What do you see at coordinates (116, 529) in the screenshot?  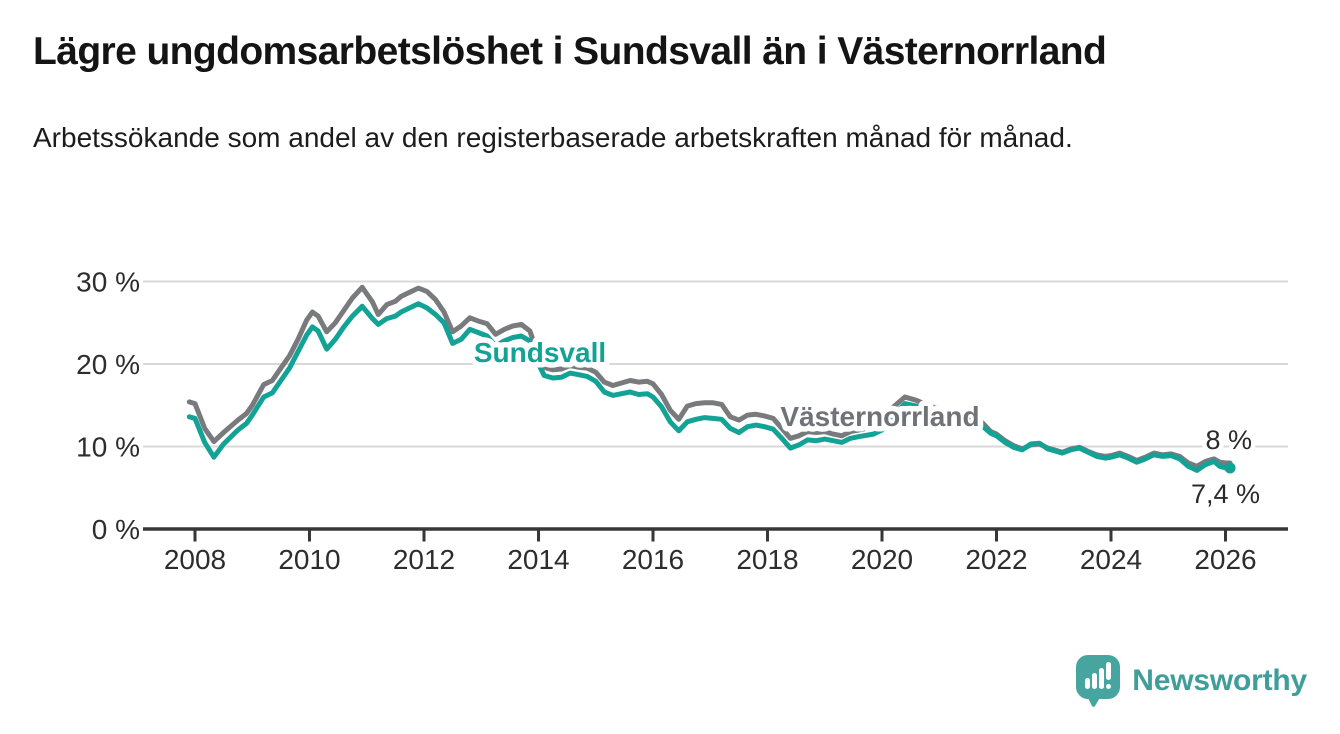 I see `y-tick-label: 0 %` at bounding box center [116, 529].